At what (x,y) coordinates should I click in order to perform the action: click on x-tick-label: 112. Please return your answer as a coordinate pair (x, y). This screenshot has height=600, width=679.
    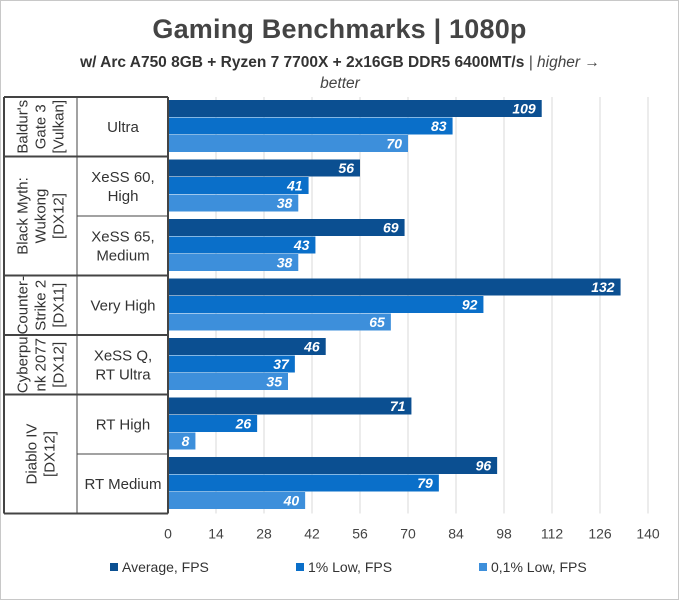
    Looking at the image, I should click on (552, 534).